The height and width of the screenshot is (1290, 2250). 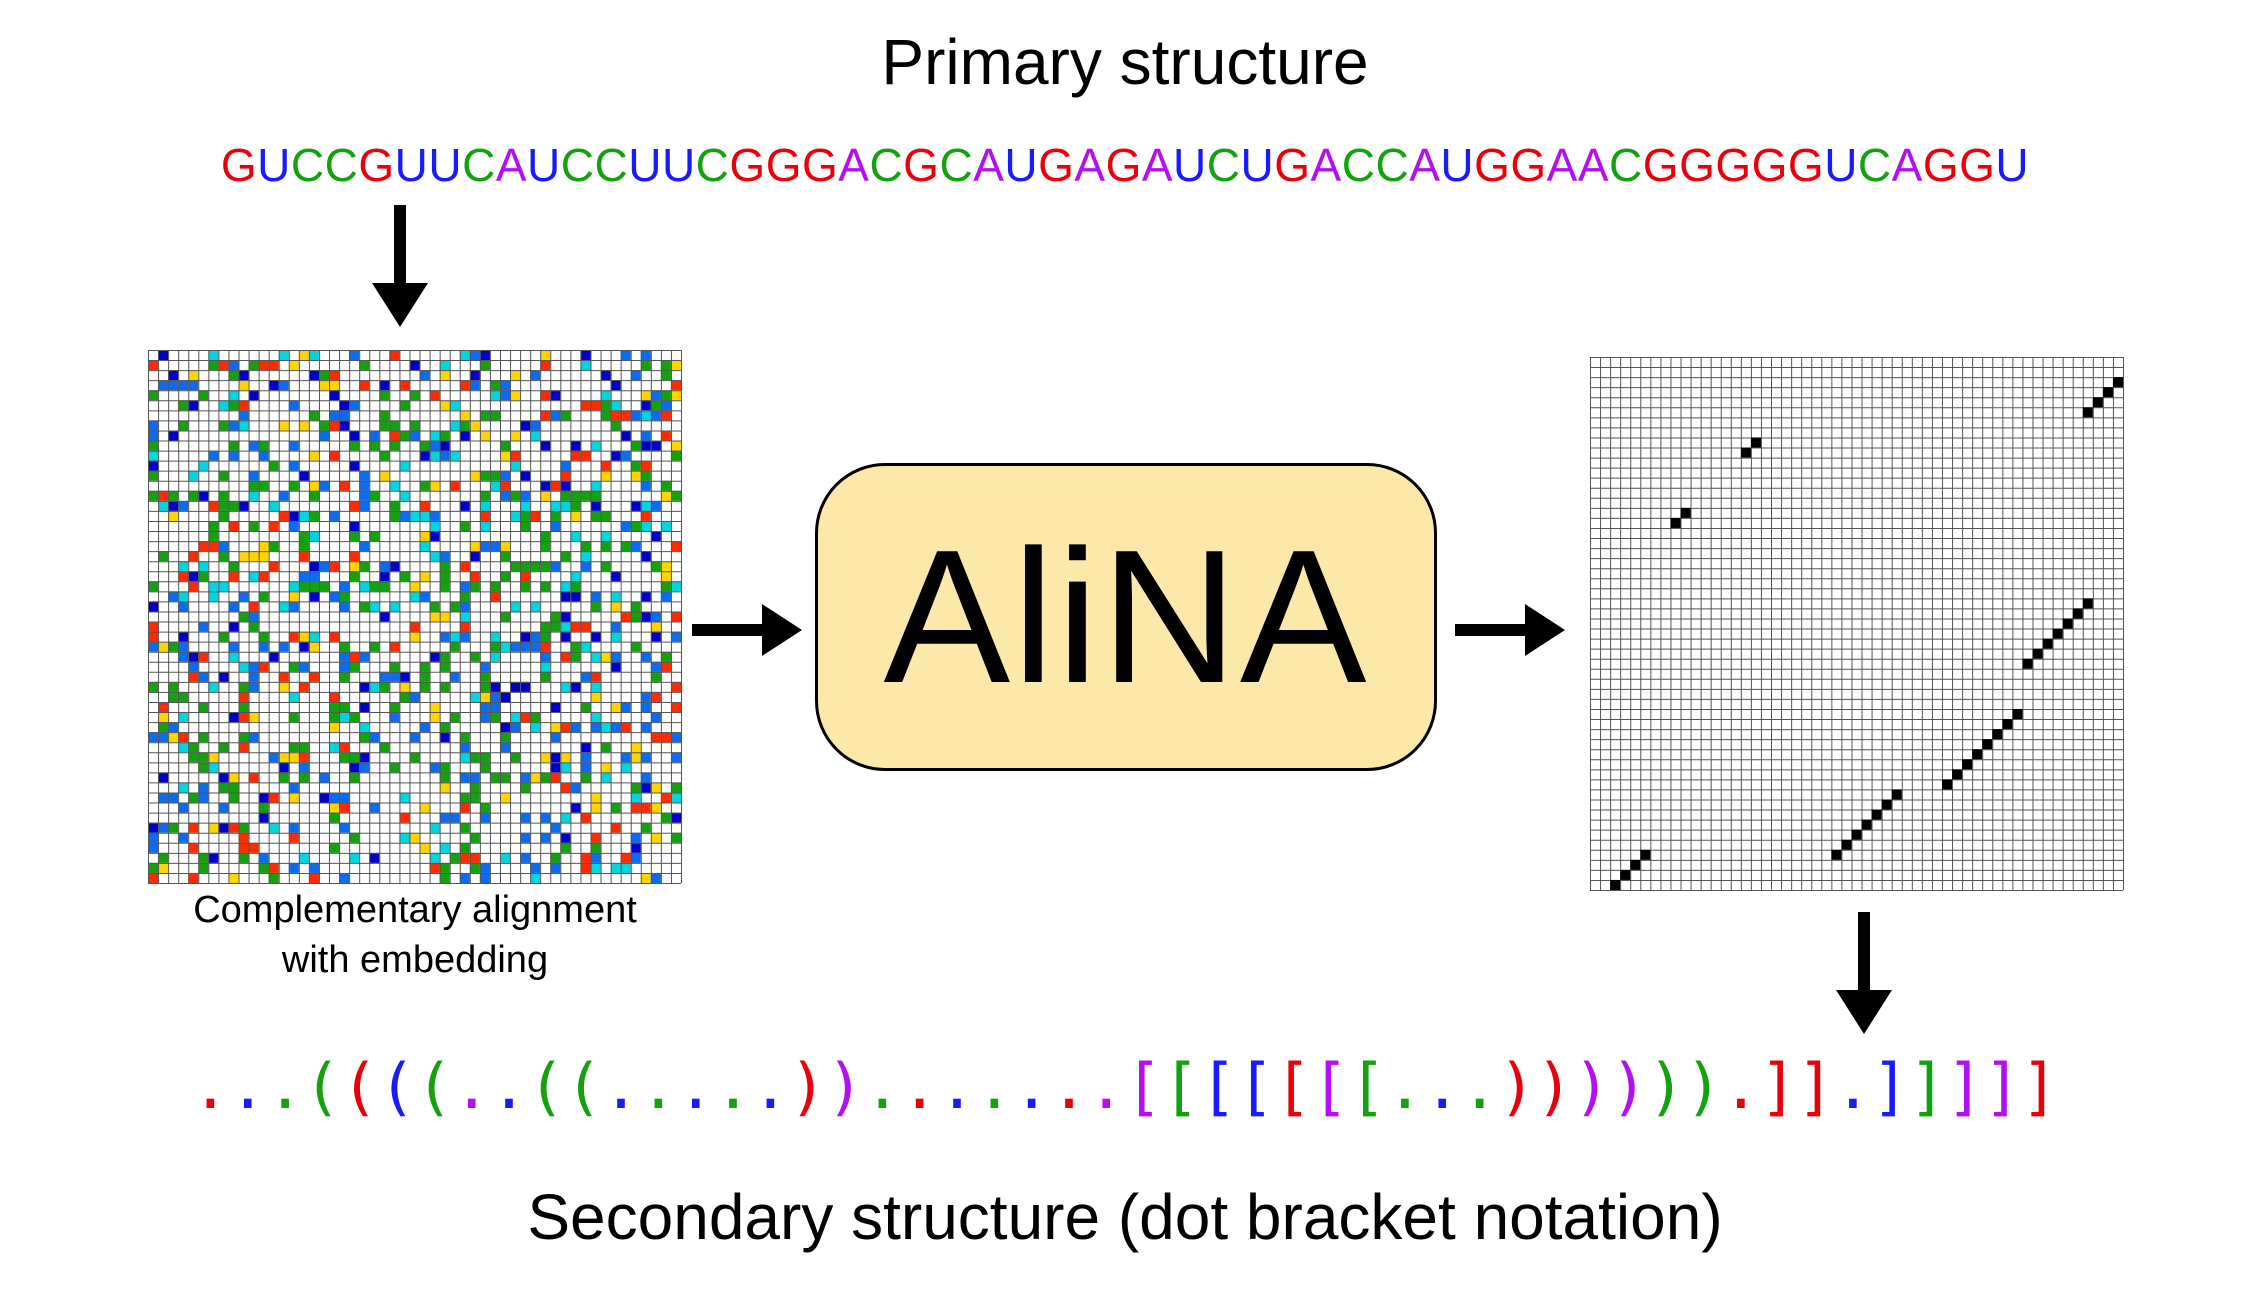 What do you see at coordinates (411, 165) in the screenshot?
I see `nucleotide: U` at bounding box center [411, 165].